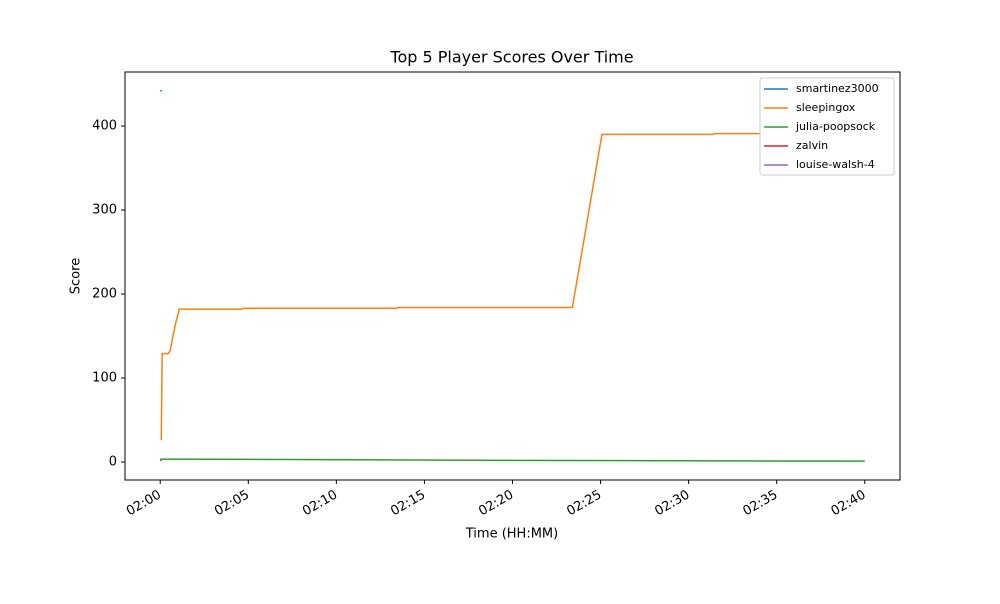 The image size is (1000, 604). I want to click on y-tick-label: 0, so click(113, 462).